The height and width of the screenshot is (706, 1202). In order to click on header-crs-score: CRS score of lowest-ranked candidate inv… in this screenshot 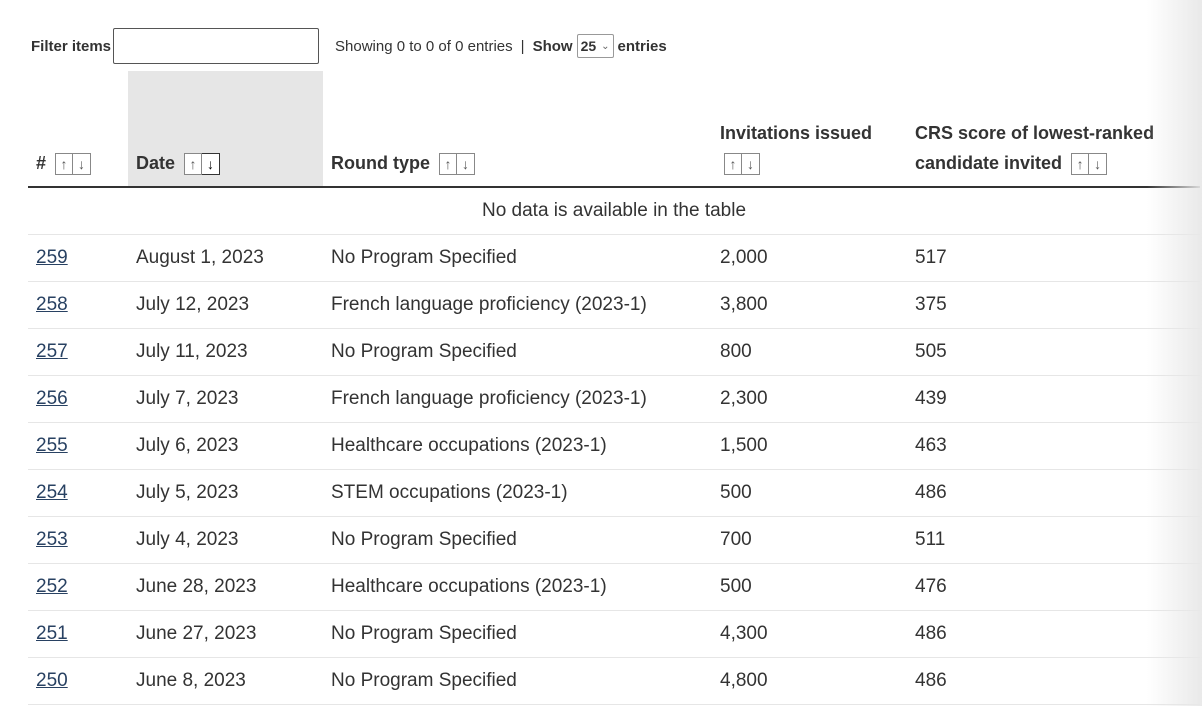, I will do `click(1053, 129)`.